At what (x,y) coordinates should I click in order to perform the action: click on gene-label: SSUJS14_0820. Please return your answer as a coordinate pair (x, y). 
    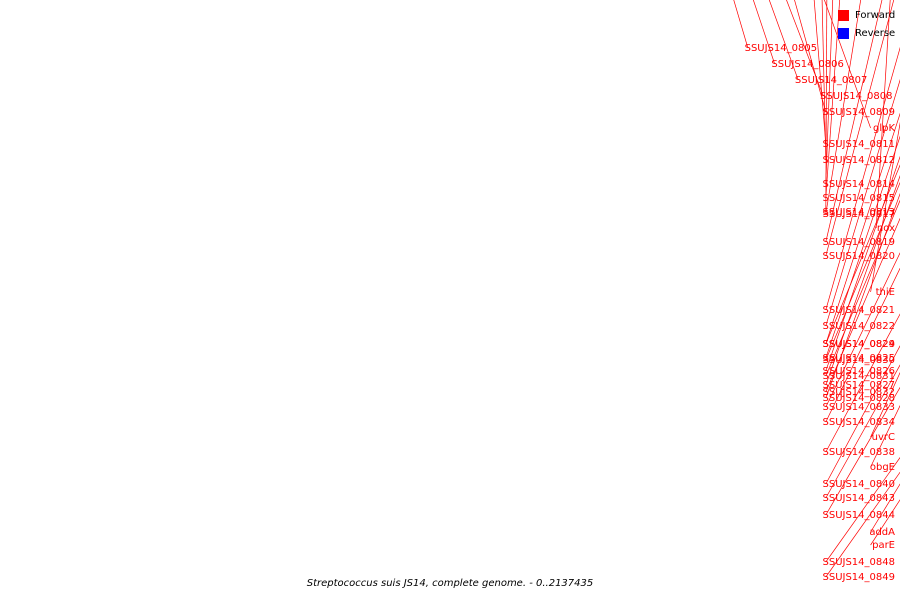
    Looking at the image, I should click on (859, 256).